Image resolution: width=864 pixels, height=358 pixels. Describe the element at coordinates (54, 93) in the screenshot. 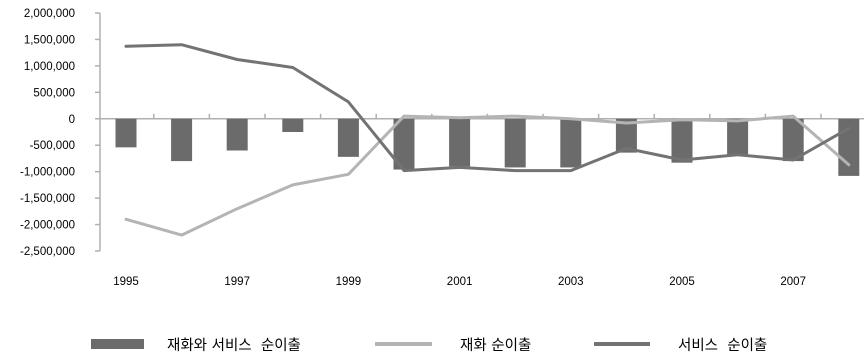

I see `y-tick-label: 500,000` at that location.